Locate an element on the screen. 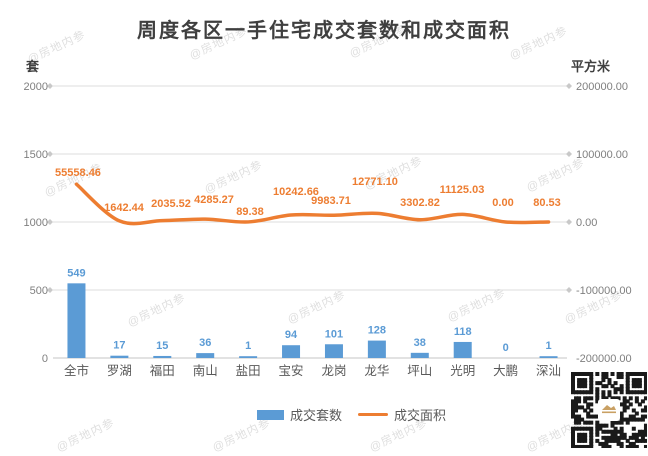  line-value-label: 11125.03 is located at coordinates (462, 190).